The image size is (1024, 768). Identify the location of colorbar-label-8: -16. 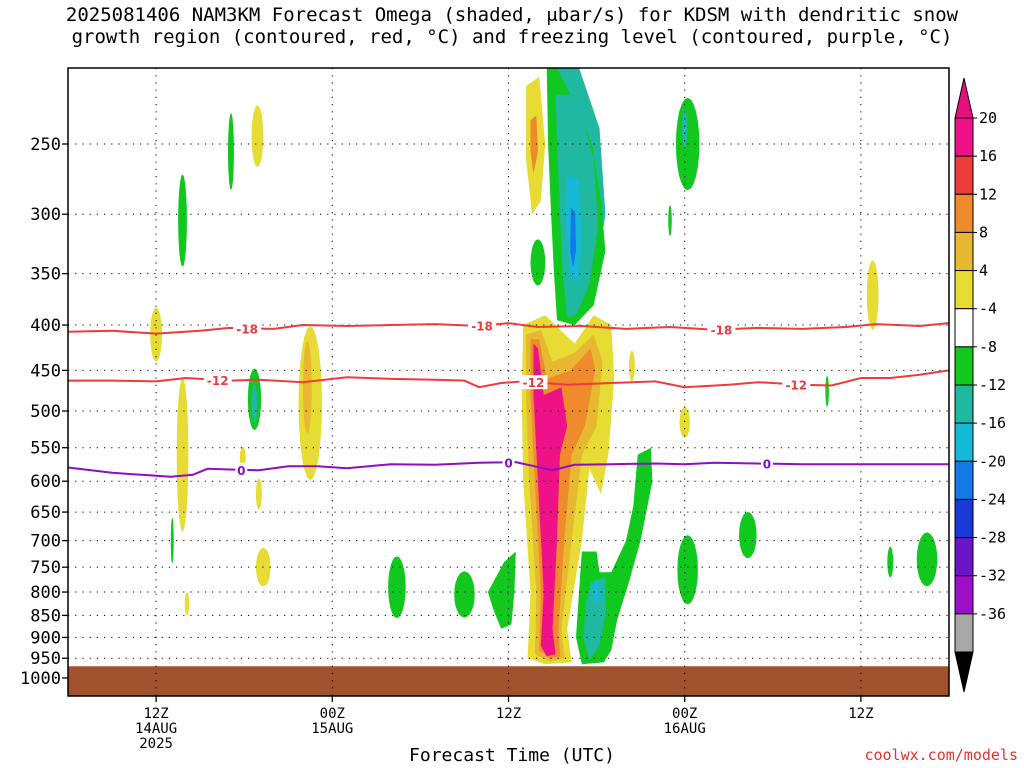
(992, 423).